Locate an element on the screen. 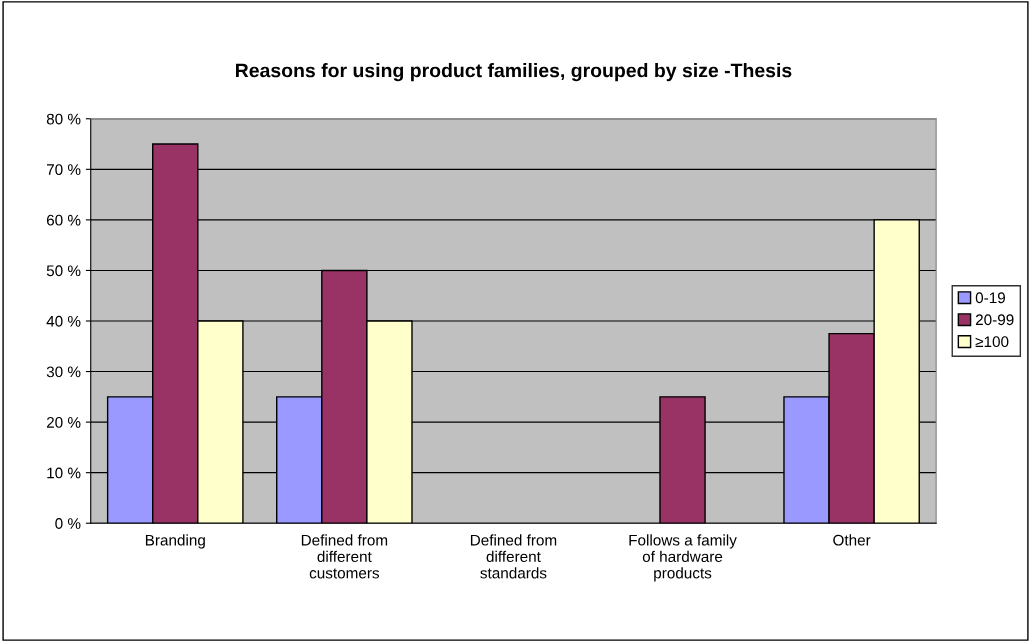  y-tick-label: 50 % is located at coordinates (63, 271).